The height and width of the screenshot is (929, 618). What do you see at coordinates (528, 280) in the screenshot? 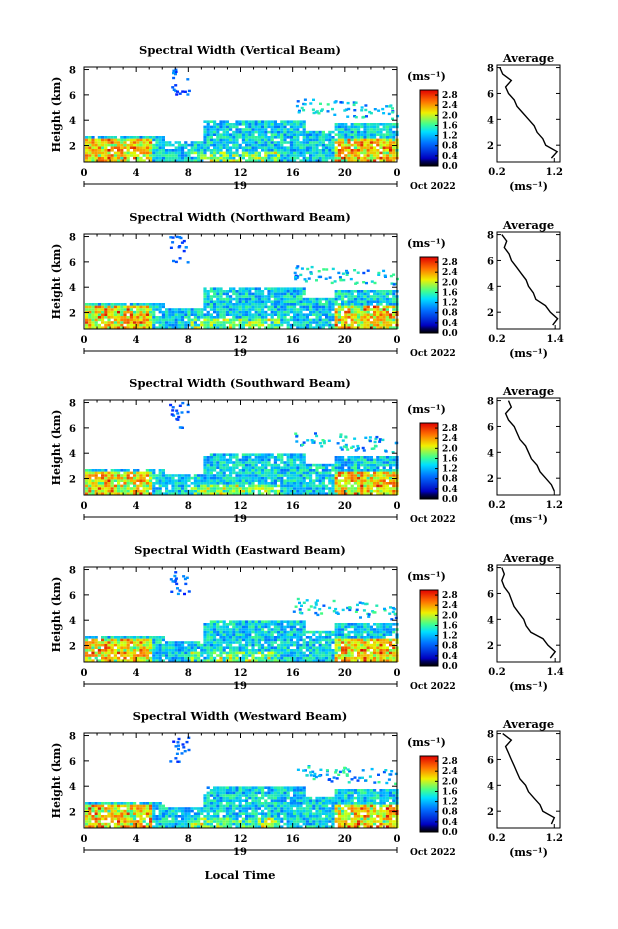
I see `average-frame` at bounding box center [528, 280].